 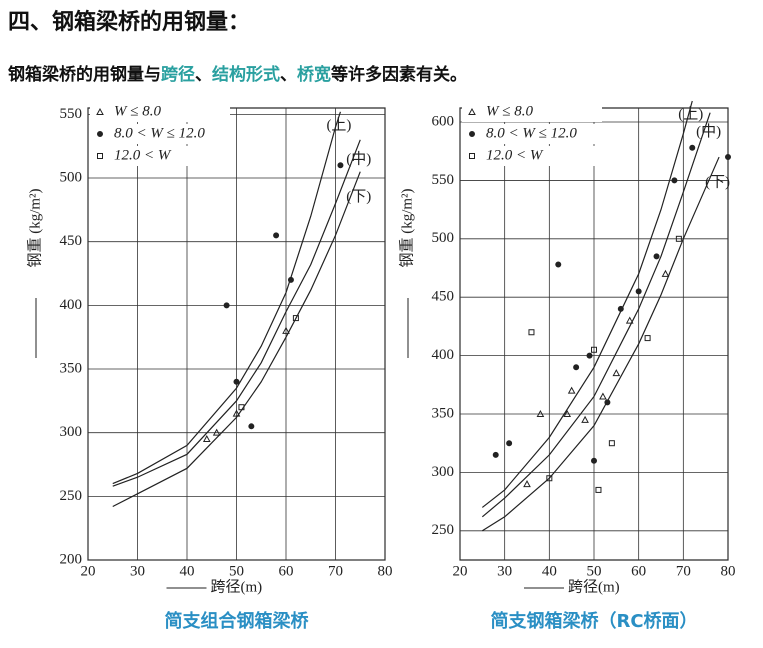 What do you see at coordinates (593, 621) in the screenshot?
I see `chart-title: 简支钢箱梁桥（RC桥面）` at bounding box center [593, 621].